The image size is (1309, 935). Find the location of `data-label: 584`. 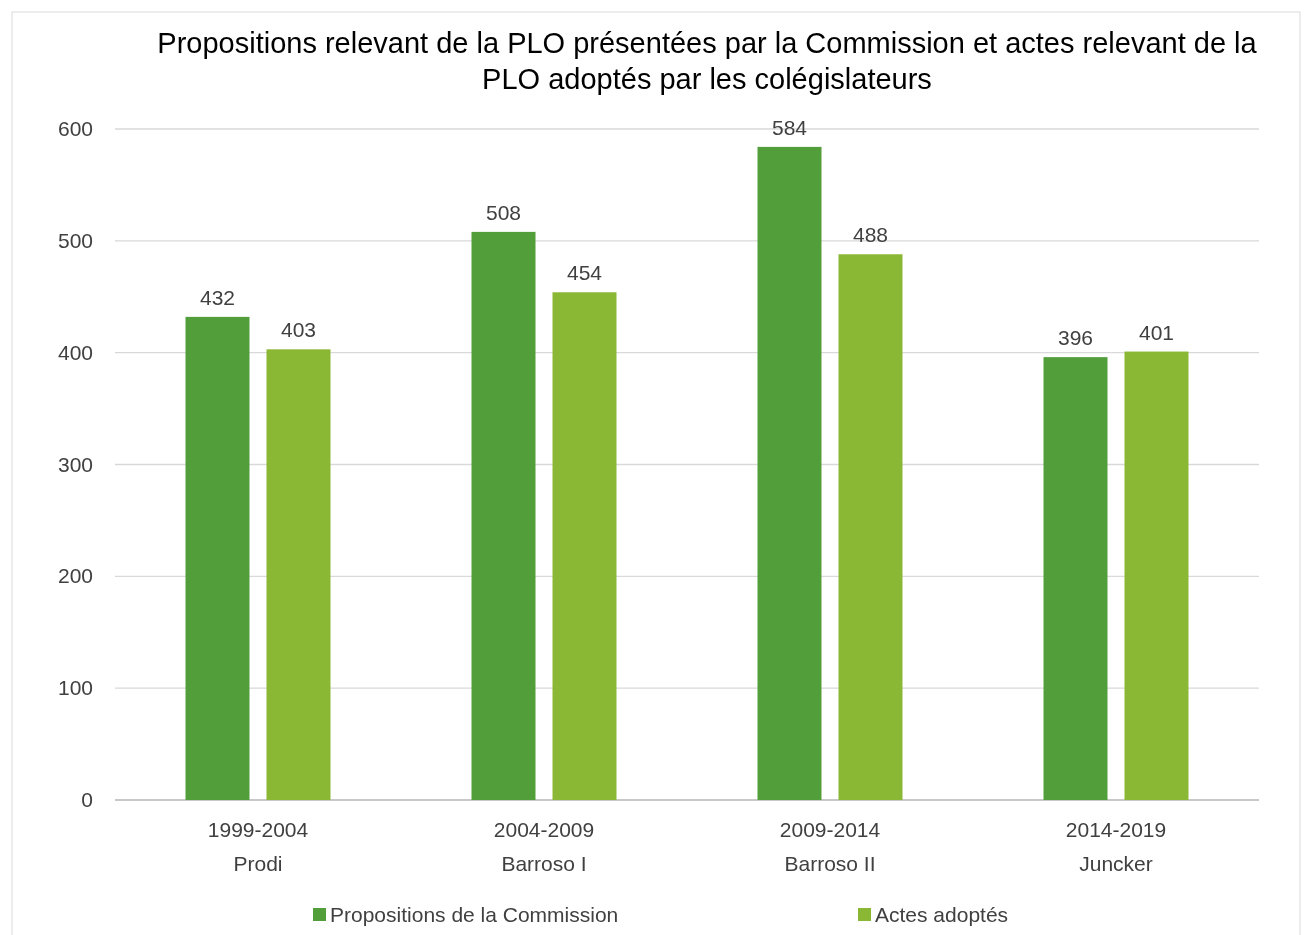

data-label: 584 is located at coordinates (789, 127).